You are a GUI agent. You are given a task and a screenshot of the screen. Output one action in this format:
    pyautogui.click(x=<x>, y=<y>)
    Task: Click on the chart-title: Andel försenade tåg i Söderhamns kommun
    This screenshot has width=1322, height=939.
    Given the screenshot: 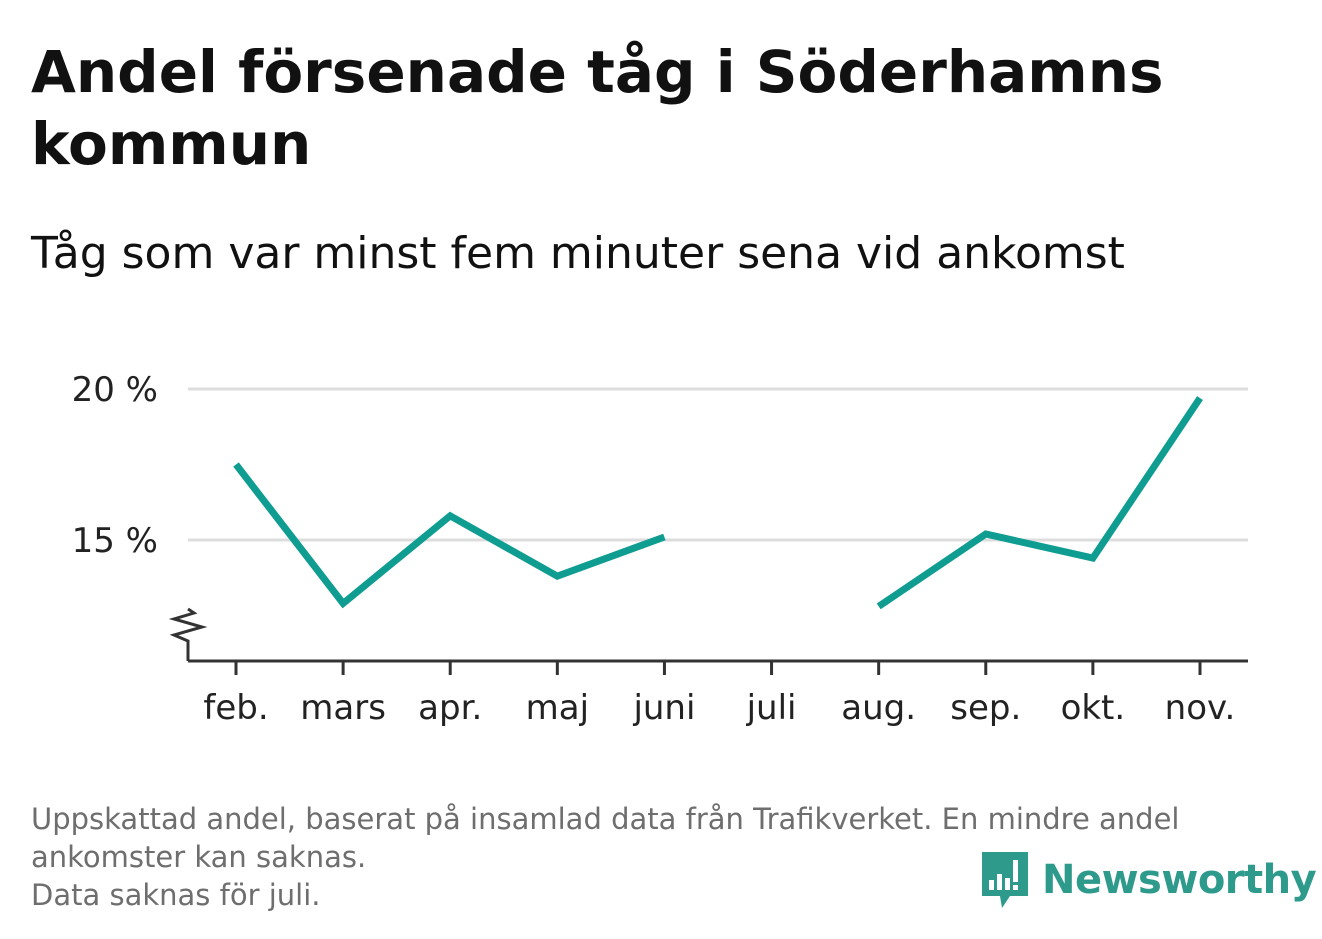 What is the action you would take?
    pyautogui.click(x=597, y=108)
    